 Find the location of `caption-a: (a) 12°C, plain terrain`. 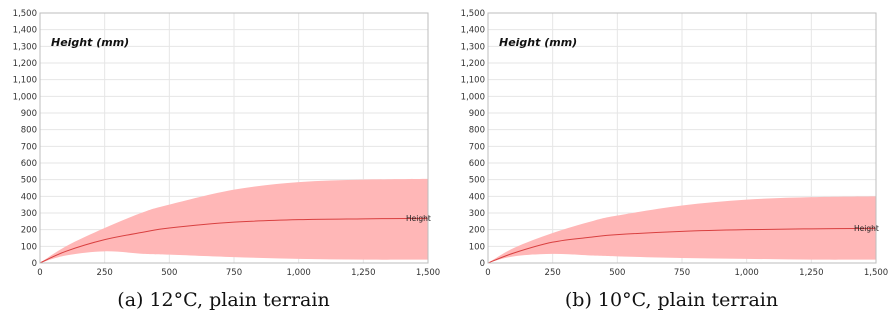

caption-a: (a) 12°C, plain terrain is located at coordinates (223, 300).